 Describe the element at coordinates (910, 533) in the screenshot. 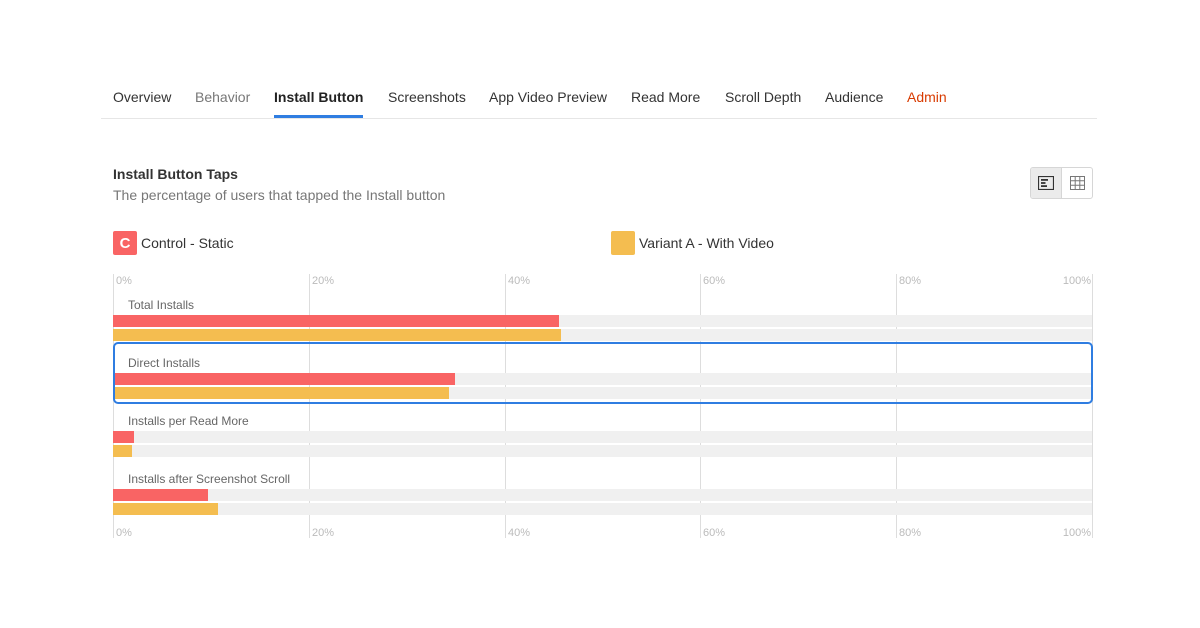

I see `x-tick-label-bottom: 80%` at that location.